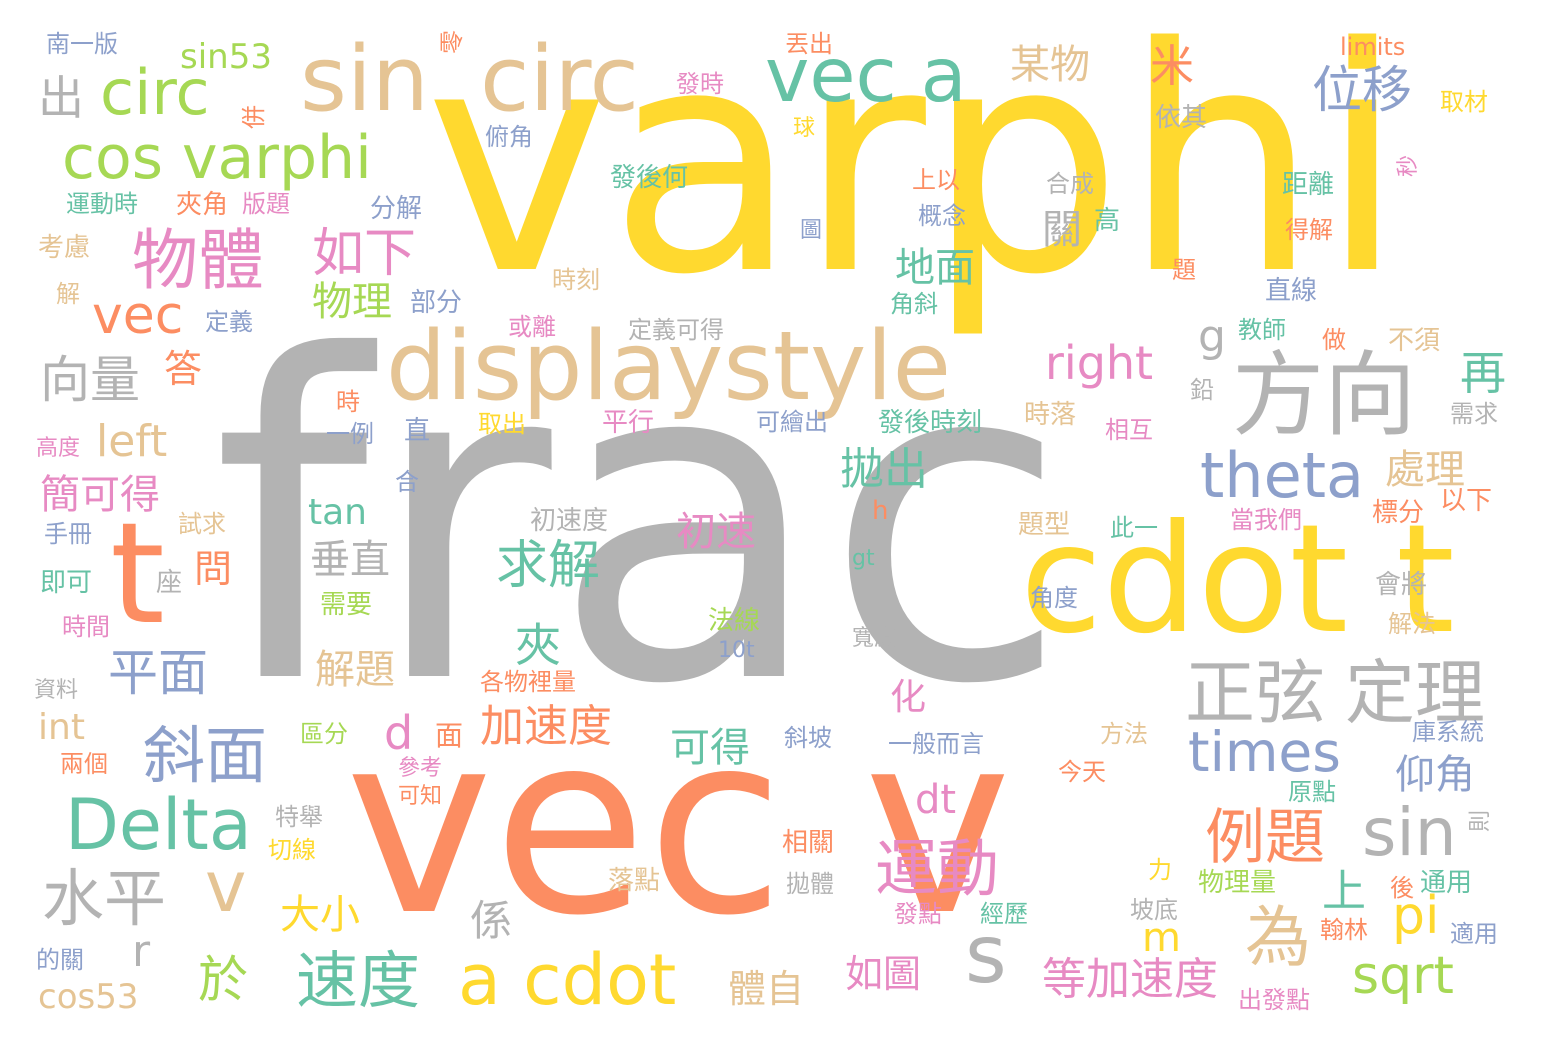  Describe the element at coordinates (734, 621) in the screenshot. I see `word-faxian: 法線` at that location.